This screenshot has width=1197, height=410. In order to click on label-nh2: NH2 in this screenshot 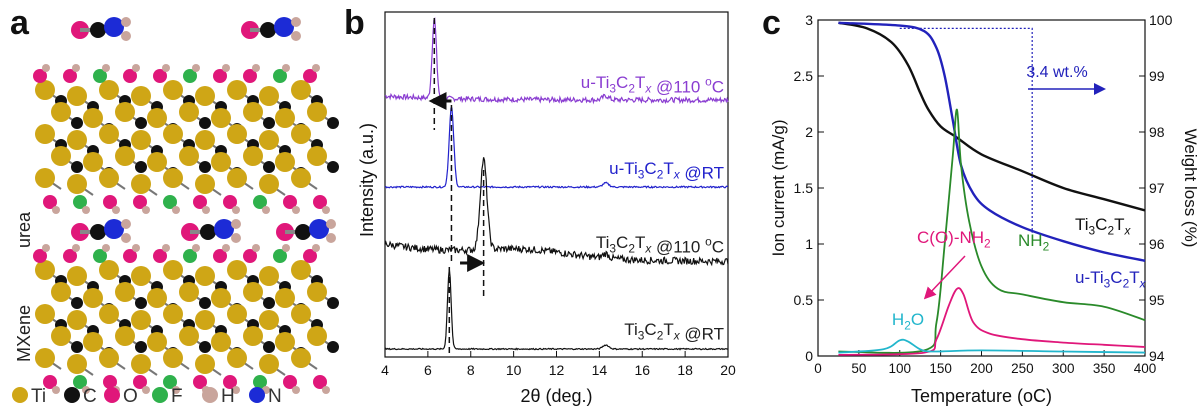, I will do `click(1034, 242)`.